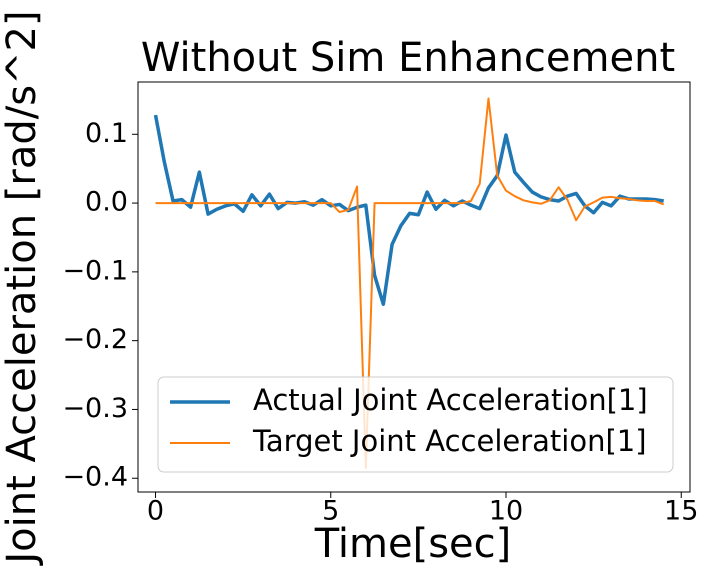  What do you see at coordinates (95, 477) in the screenshot?
I see `y-tick-label: −0.4` at bounding box center [95, 477].